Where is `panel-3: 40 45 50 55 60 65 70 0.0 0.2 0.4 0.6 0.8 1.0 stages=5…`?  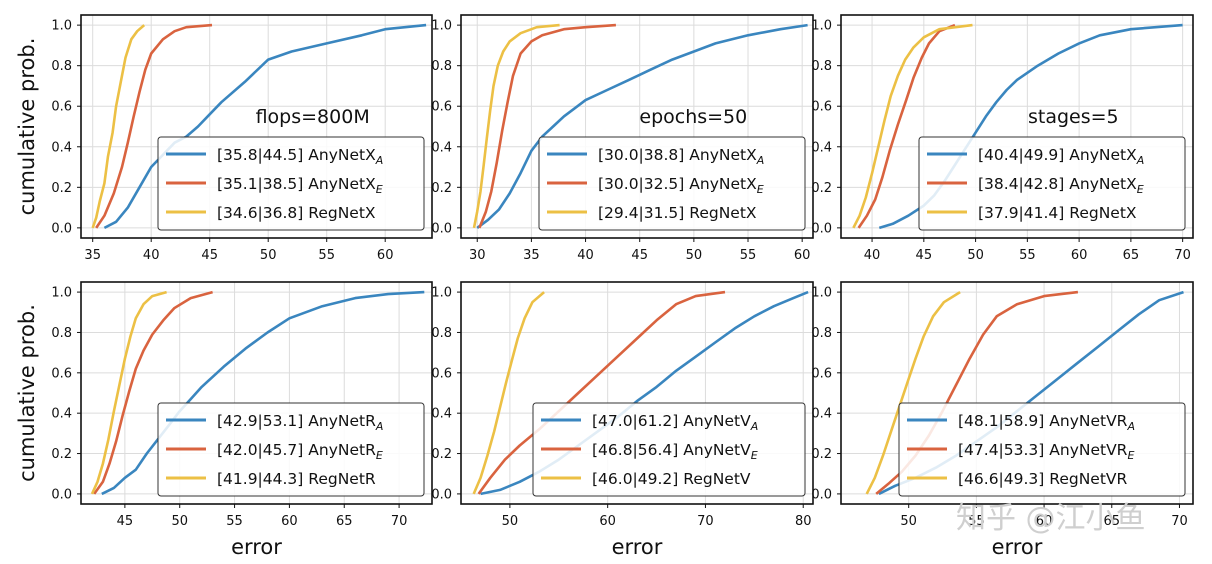 panel-3: 40 45 50 55 60 65 70 0.0 0.2 0.4 0.6 0.8 1.0 stages=5… is located at coordinates (1002, 138).